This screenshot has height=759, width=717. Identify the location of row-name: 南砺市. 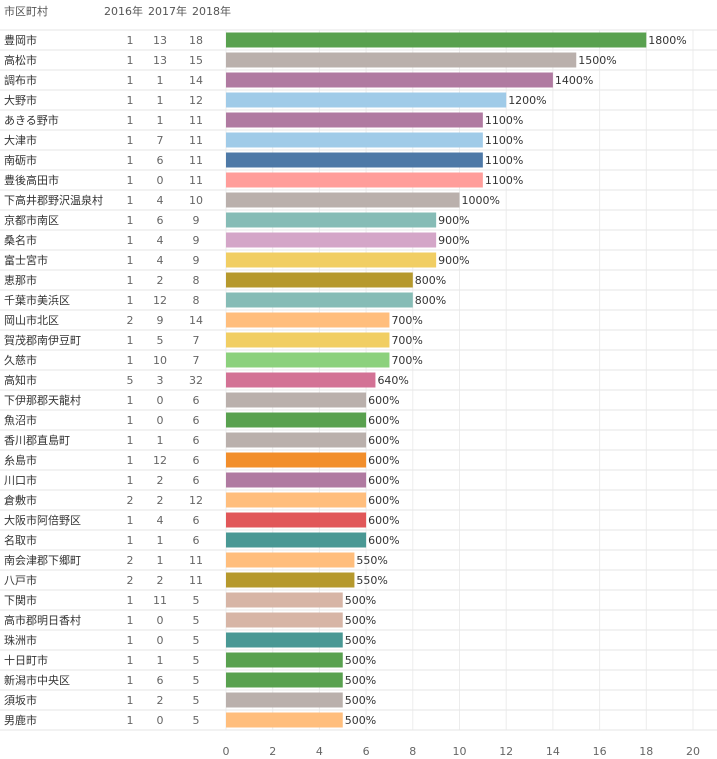
(20, 160).